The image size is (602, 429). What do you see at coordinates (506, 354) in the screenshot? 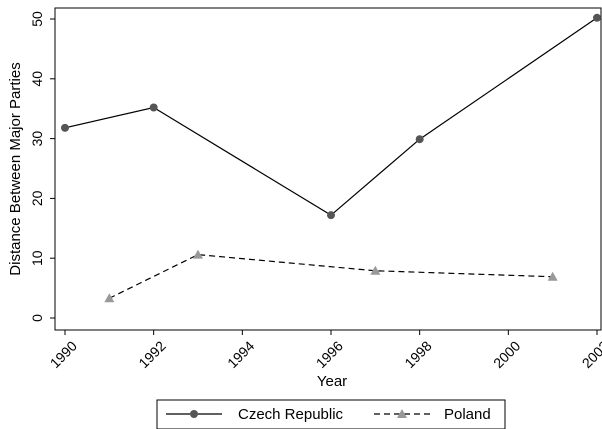
I see `x-tick-label: 2000` at bounding box center [506, 354].